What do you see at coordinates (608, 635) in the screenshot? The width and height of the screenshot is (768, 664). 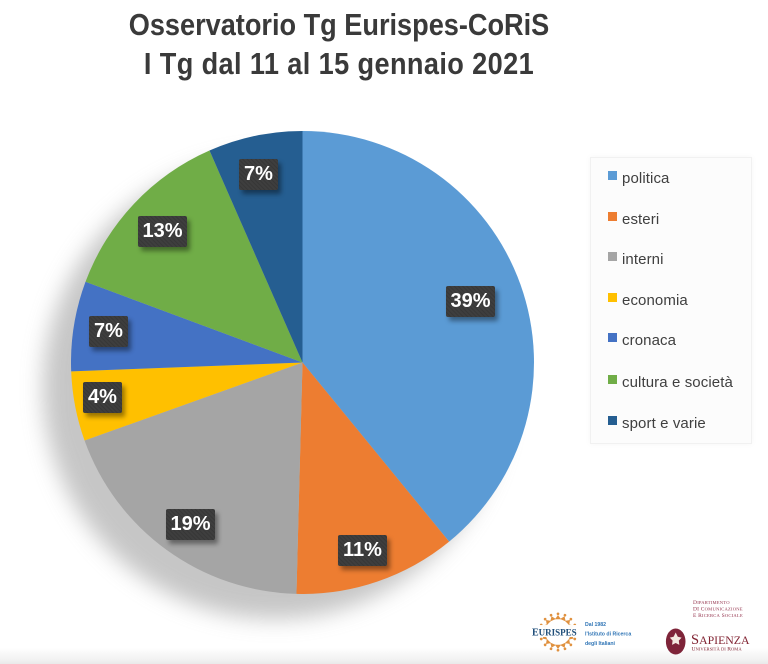 I see `svg-text: l'Istituto di Ricerca` at bounding box center [608, 635].